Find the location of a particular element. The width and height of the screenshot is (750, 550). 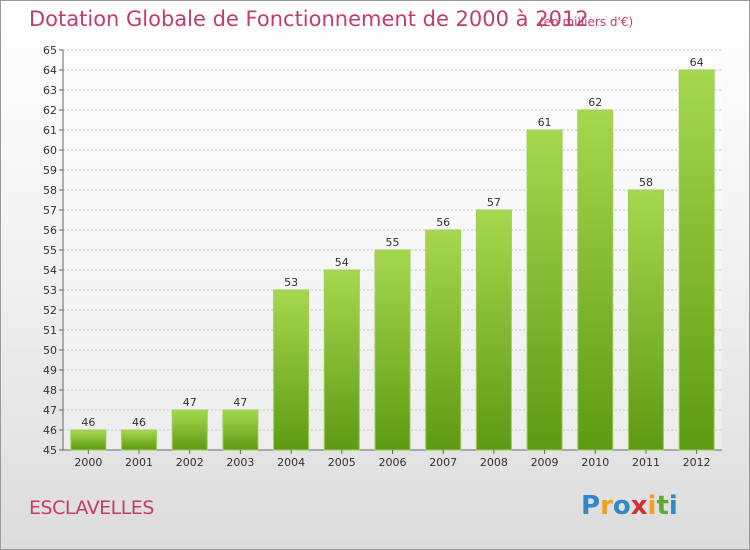

x-tick-label: 2009 is located at coordinates (545, 462).